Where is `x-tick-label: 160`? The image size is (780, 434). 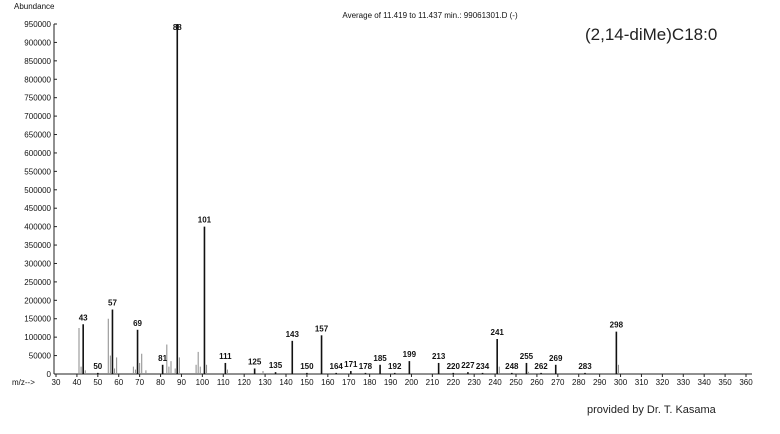 x-tick-label: 160 is located at coordinates (328, 382).